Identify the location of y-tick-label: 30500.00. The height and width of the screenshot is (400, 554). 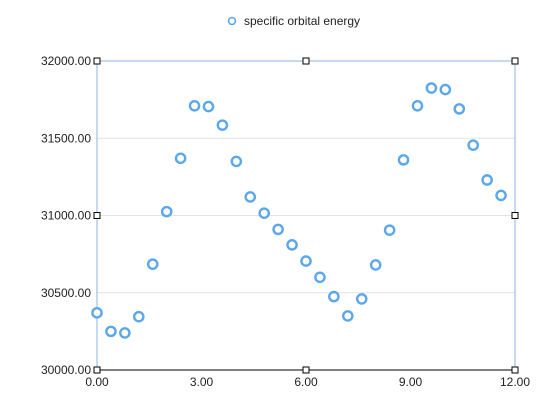
(66, 293).